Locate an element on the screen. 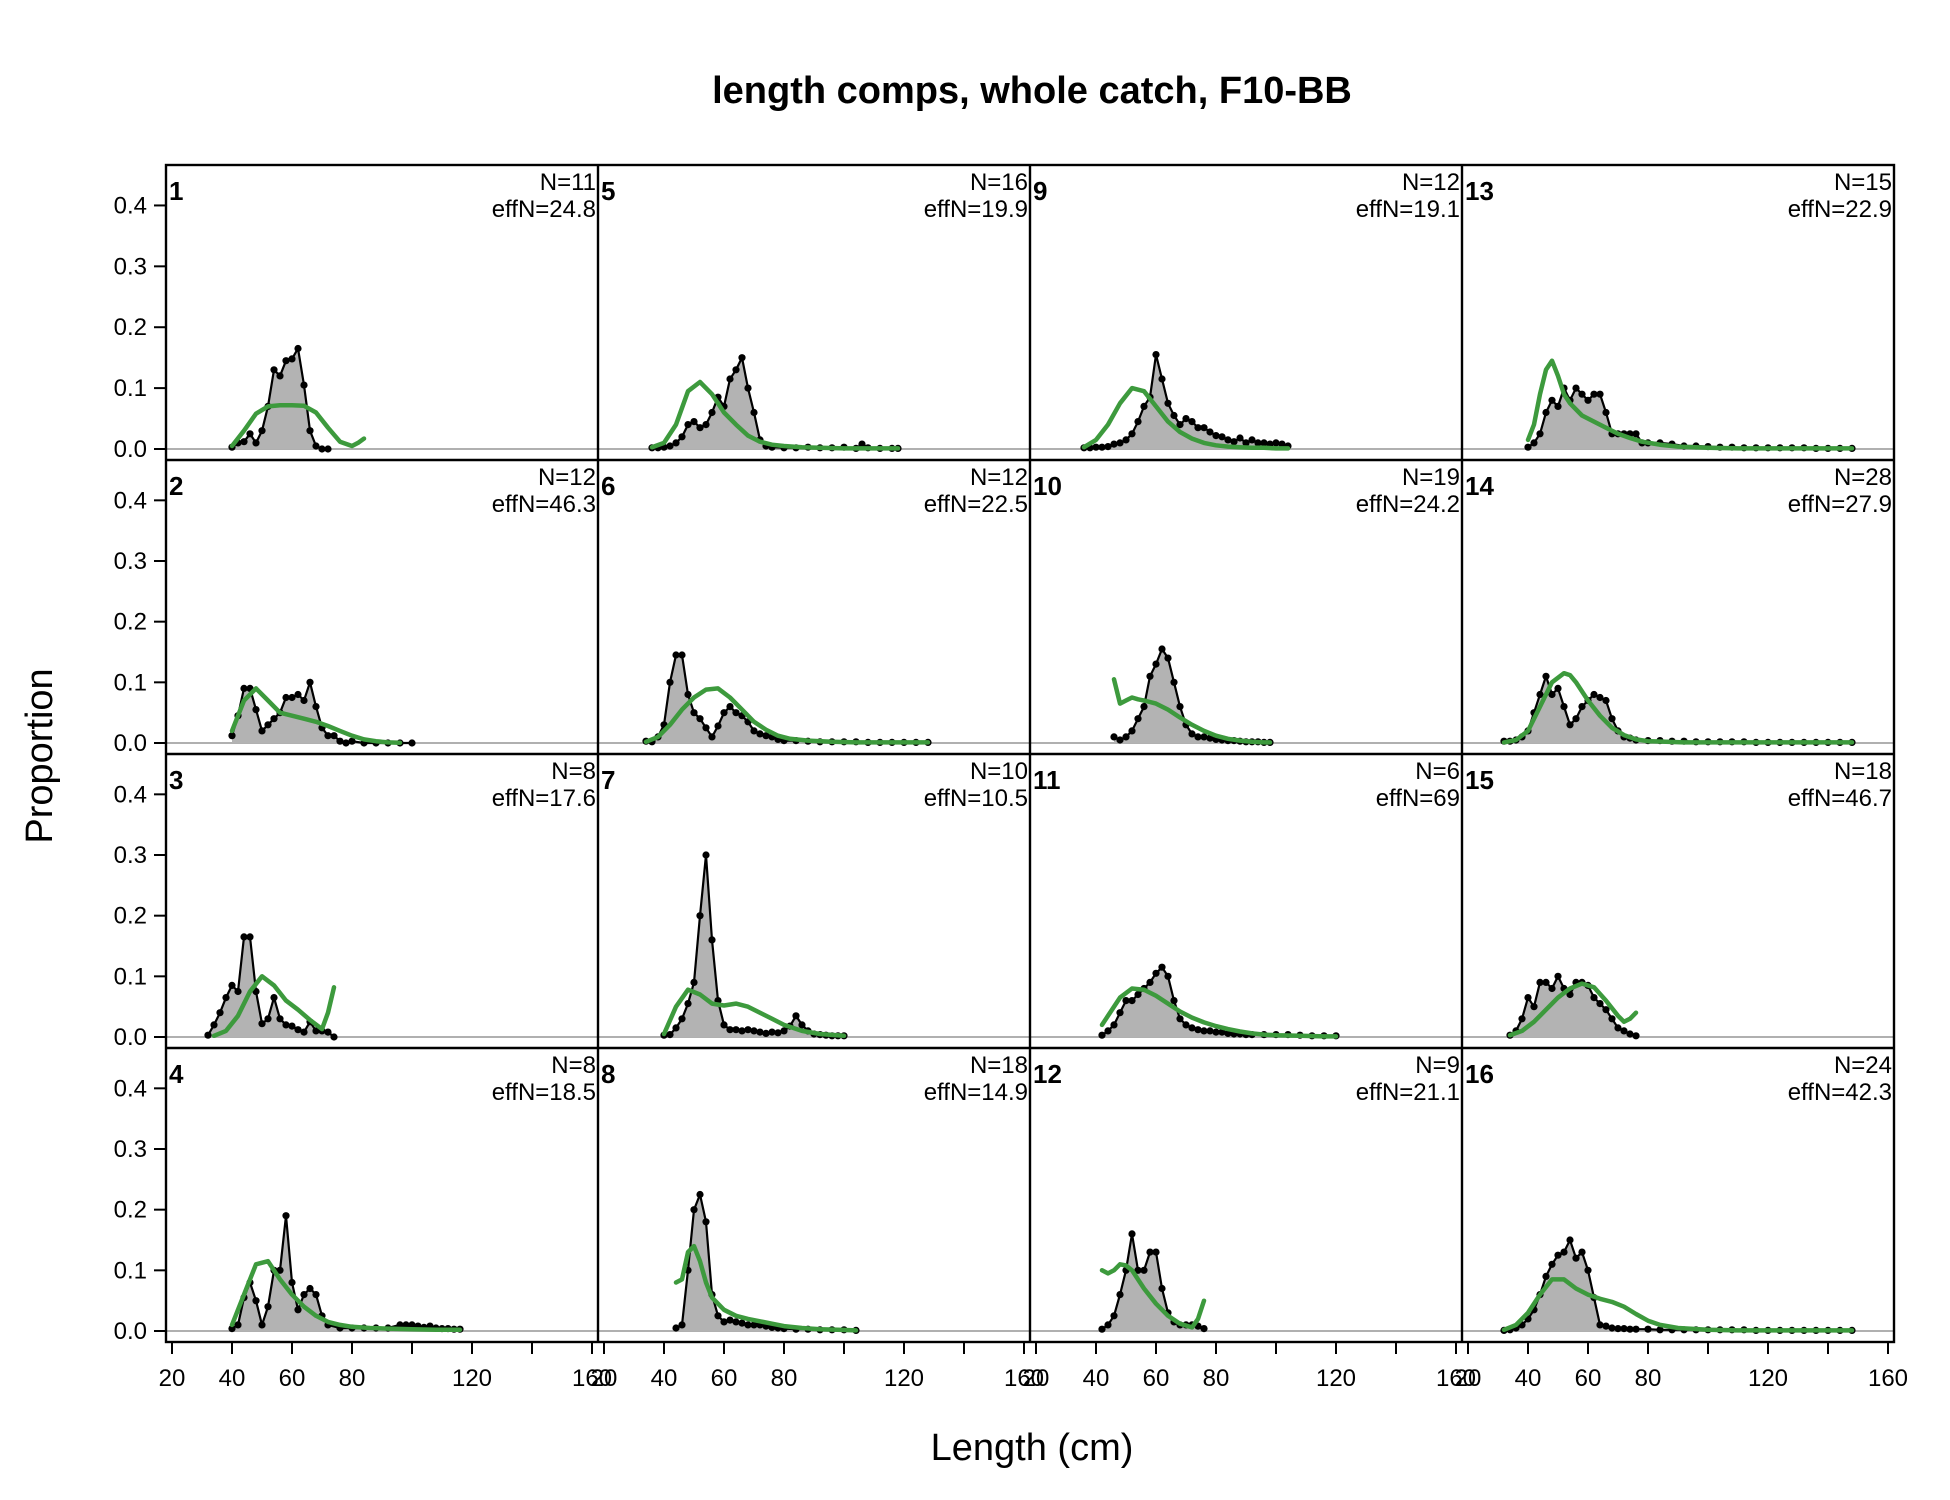 This screenshot has width=1950, height=1500. panel-N-8: N=18 is located at coordinates (999, 1065).